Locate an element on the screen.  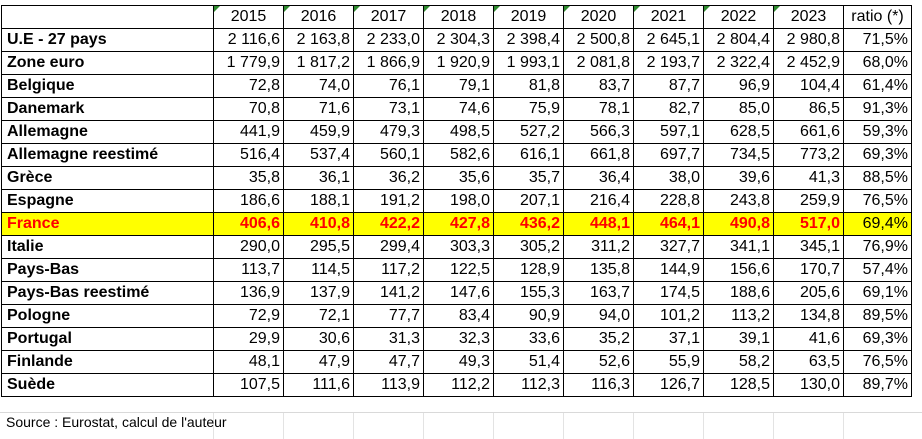
value-cell: 2 081,8 is located at coordinates (598, 63).